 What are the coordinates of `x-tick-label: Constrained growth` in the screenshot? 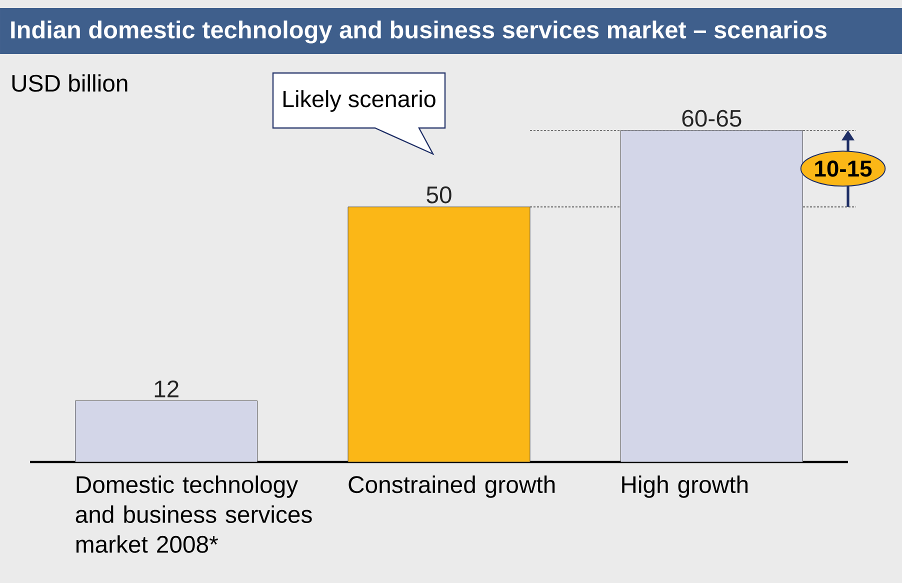 It's located at (451, 487).